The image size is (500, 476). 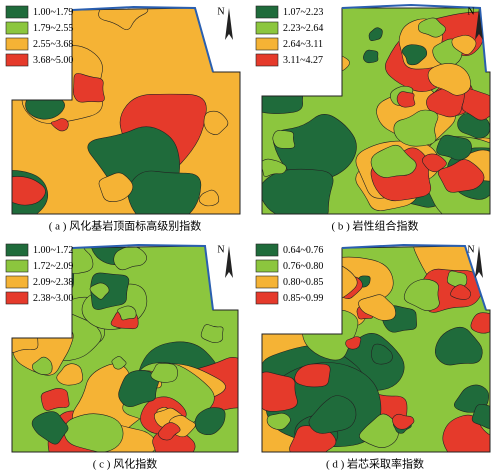 I want to click on caption: ( a ) 风化基岩顶面标高级别指数, so click(x=125, y=226).